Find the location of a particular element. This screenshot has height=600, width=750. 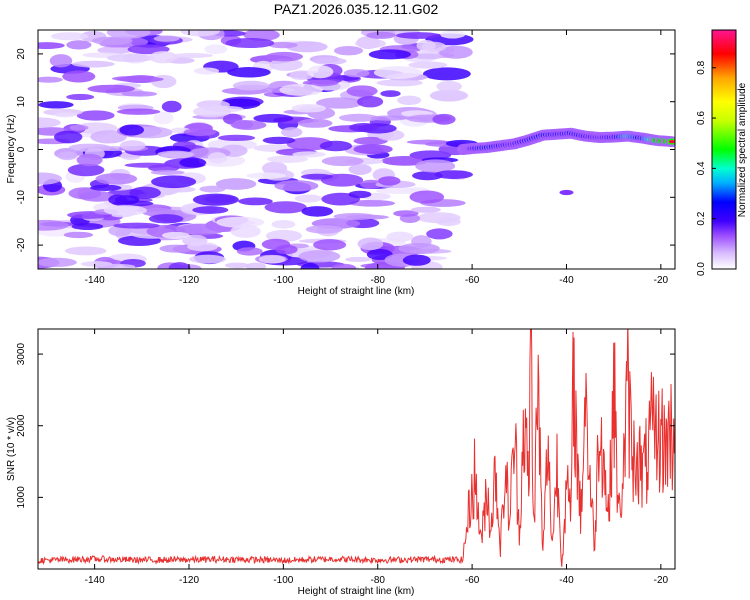

snr-x-label: Height of straight line (km) is located at coordinates (356, 591).